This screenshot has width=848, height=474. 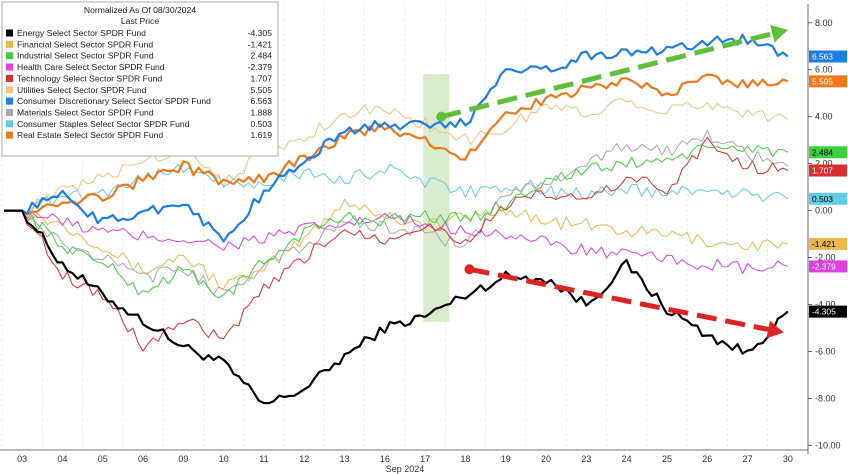 I want to click on legend-series-value: 6.563, so click(x=261, y=101).